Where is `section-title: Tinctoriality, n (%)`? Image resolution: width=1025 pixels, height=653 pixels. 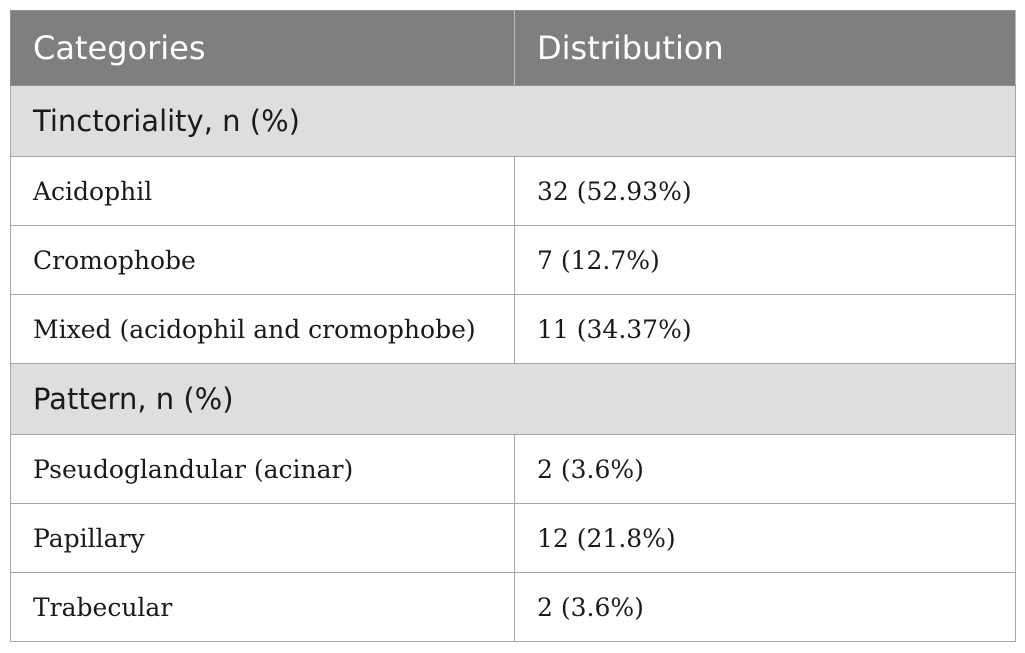
section-title: Tinctoriality, n (%) is located at coordinates (513, 121).